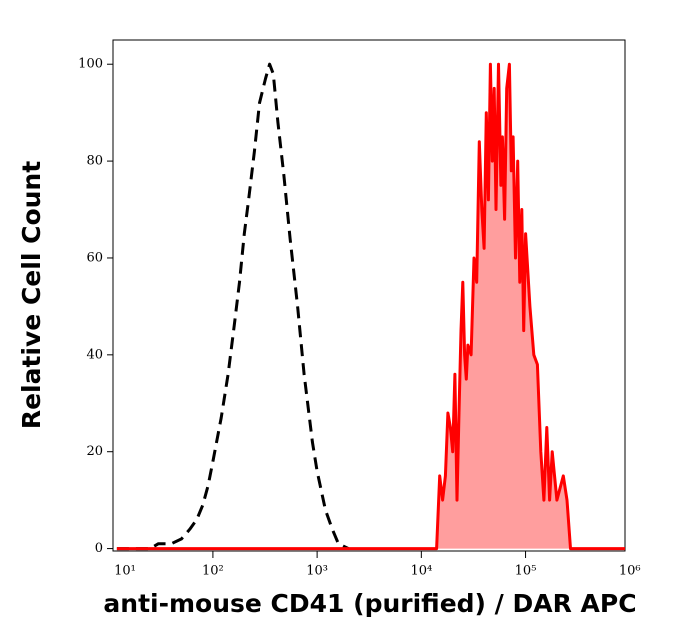 The image size is (684, 641). I want to click on y-tick-label: 0, so click(99, 548).